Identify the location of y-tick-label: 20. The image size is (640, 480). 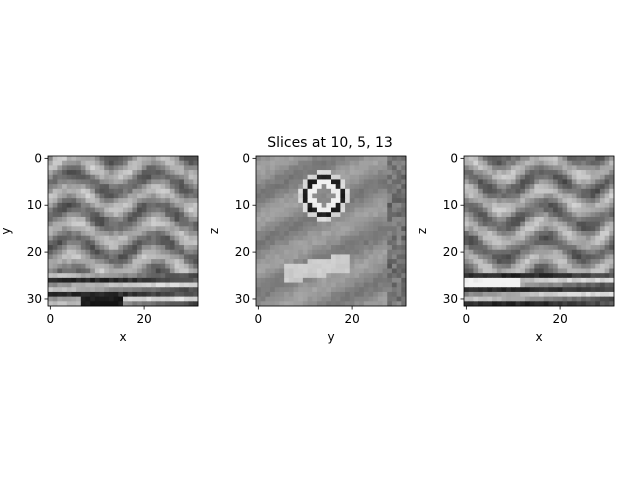
(34, 252).